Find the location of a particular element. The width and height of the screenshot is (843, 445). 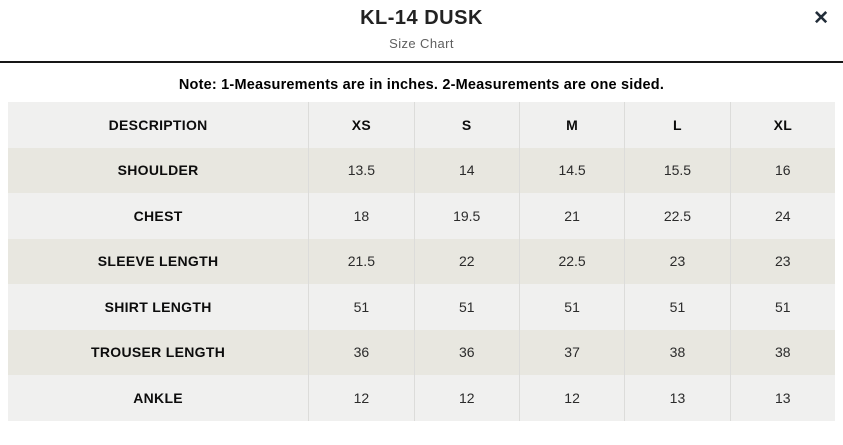

column-header: DESCRIPTION is located at coordinates (158, 124).